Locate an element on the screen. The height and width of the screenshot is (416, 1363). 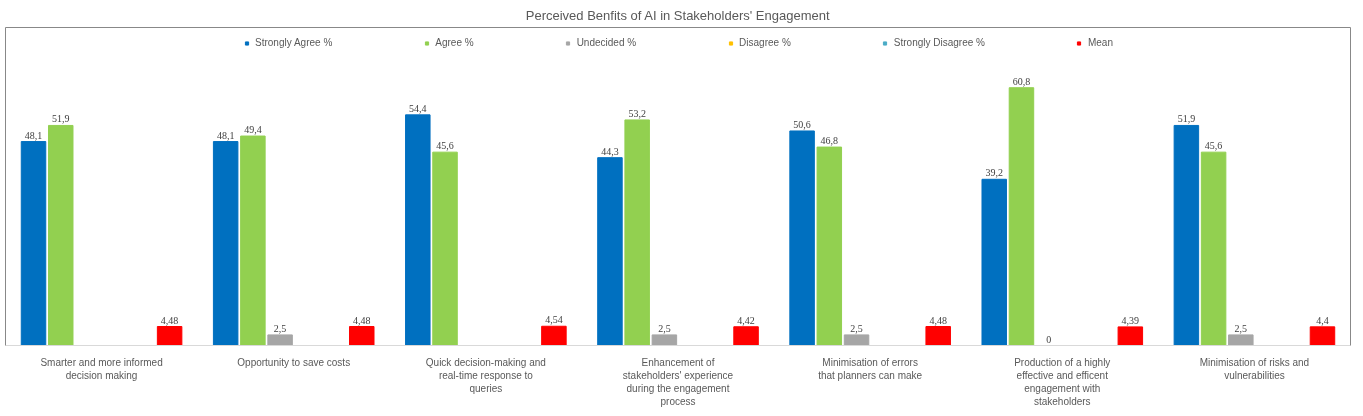
legend-label: Mean is located at coordinates (1100, 42).